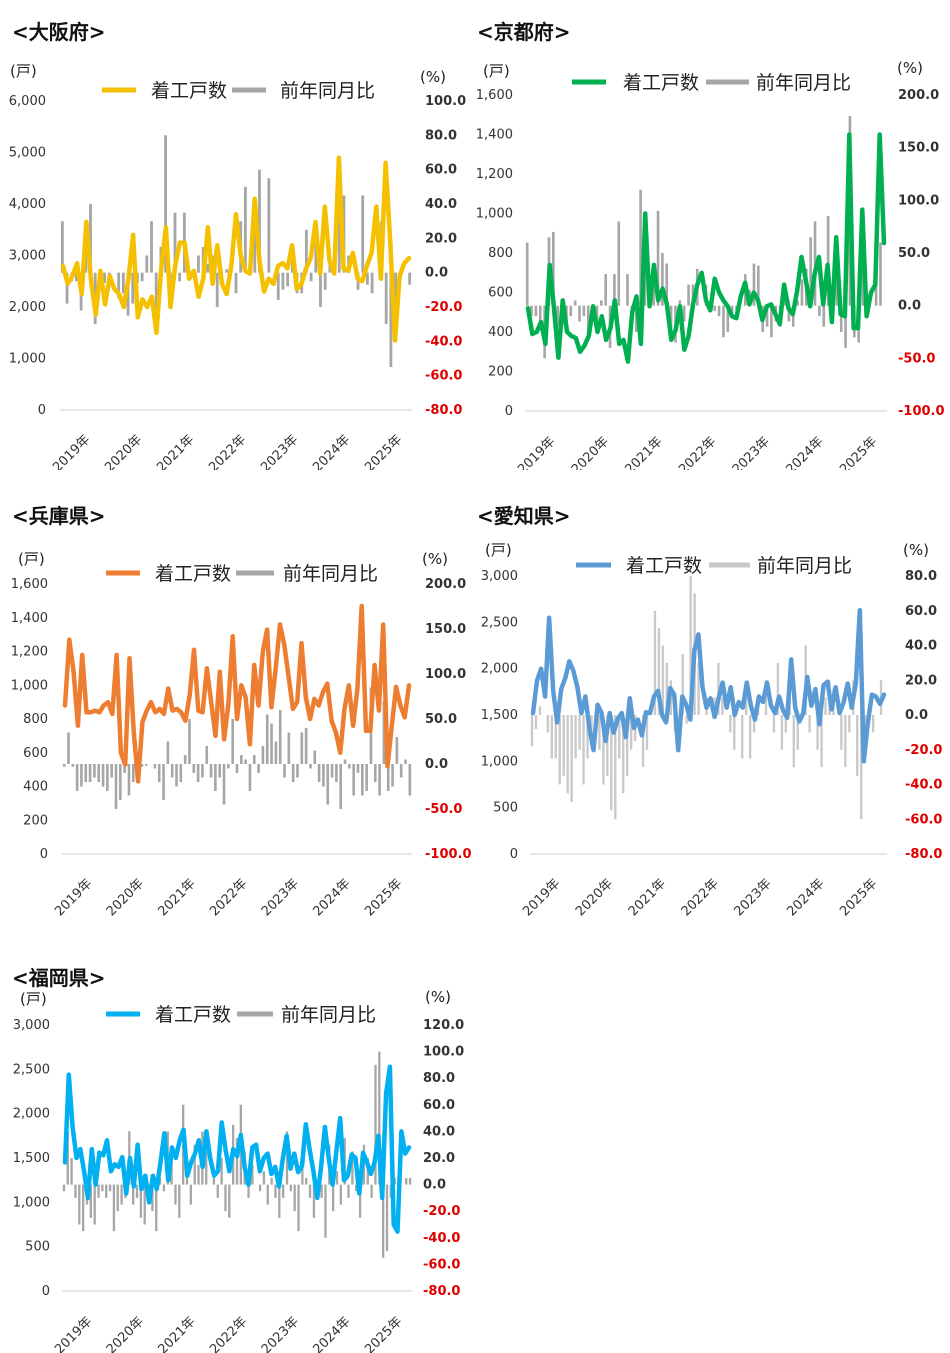  Describe the element at coordinates (708, 686) in the screenshot. I see `units-line` at that location.